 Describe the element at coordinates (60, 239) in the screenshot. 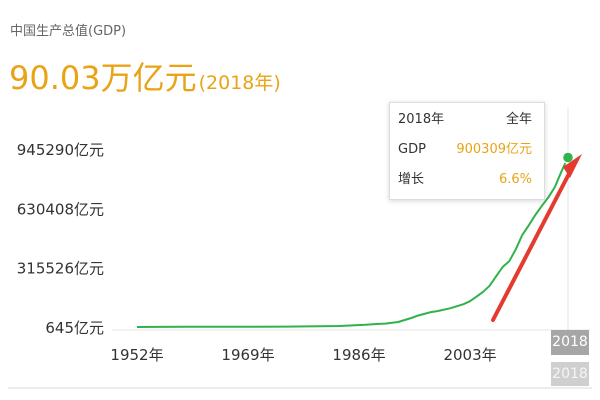

I see `y-axis-tick-labels: 645亿元 315526亿元 630408亿元 945290亿元` at that location.